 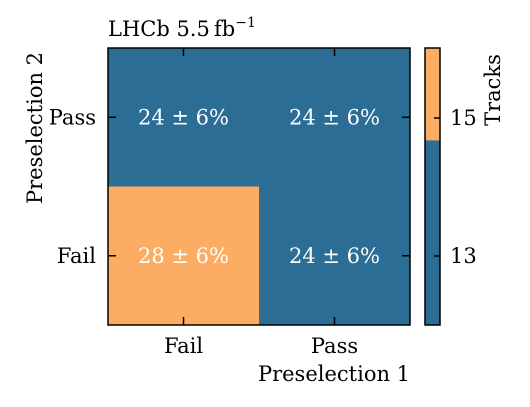 I want to click on y-axis-label: Preselection 2, so click(x=35, y=128).